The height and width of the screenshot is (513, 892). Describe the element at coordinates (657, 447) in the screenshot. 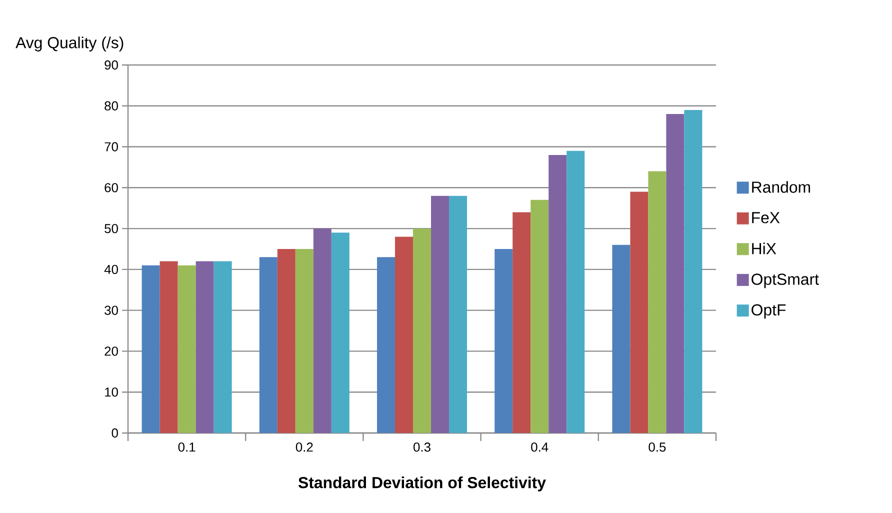

I see `x-tick-label: 0.5` at that location.